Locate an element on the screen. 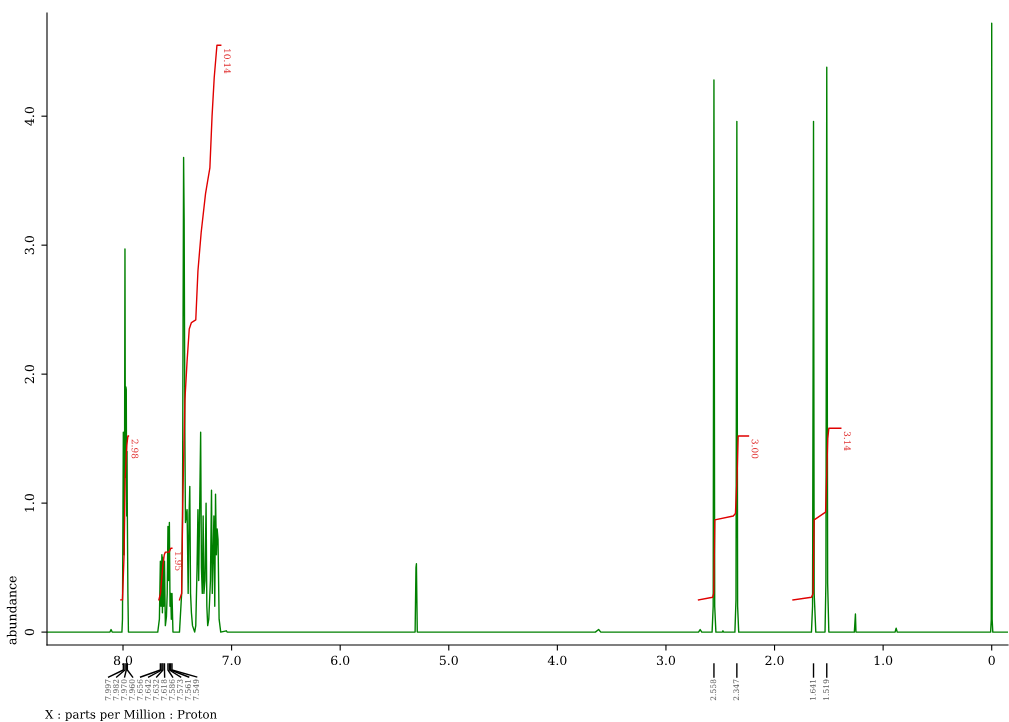 The height and width of the screenshot is (722, 1009). y-tick-label: 3.0 is located at coordinates (29, 245).